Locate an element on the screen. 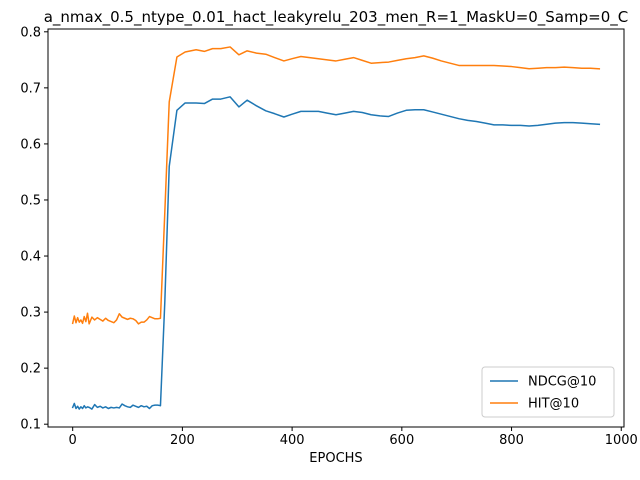 The image size is (640, 480). x-tick-label: 0 is located at coordinates (73, 440).